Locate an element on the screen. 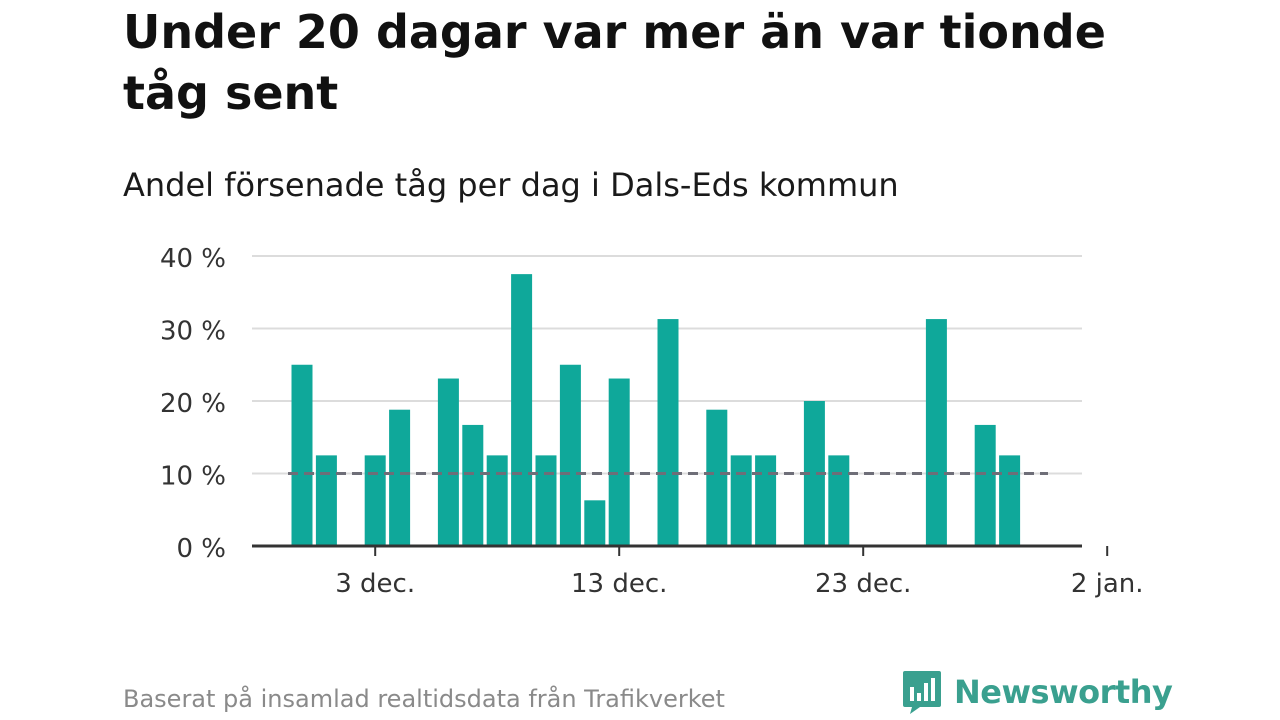 The image size is (1280, 720). y-tick-label: 10 % is located at coordinates (193, 477).